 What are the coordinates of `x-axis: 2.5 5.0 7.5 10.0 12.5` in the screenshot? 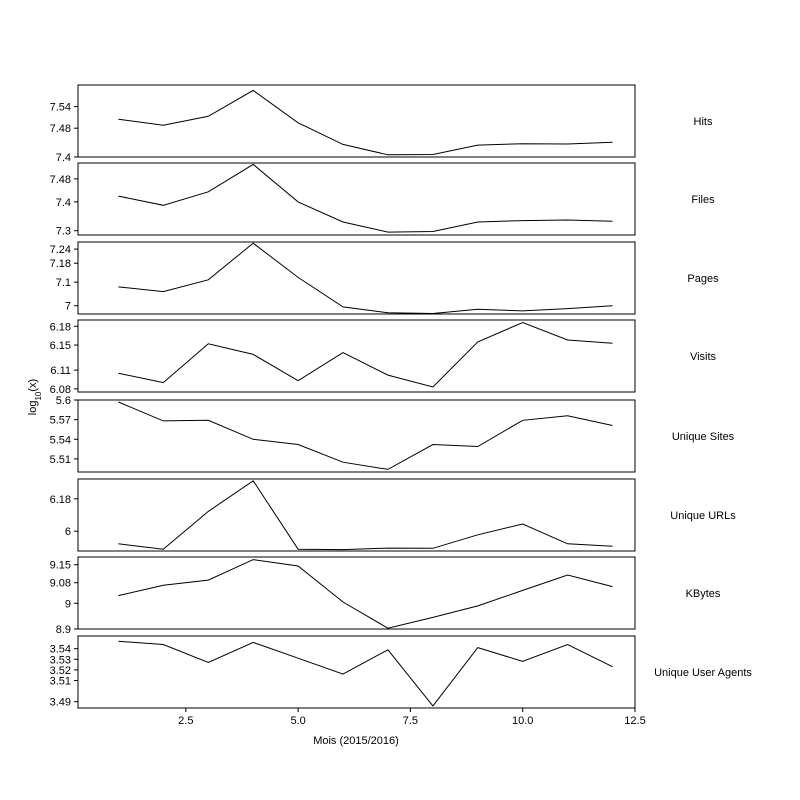 It's located at (412, 717).